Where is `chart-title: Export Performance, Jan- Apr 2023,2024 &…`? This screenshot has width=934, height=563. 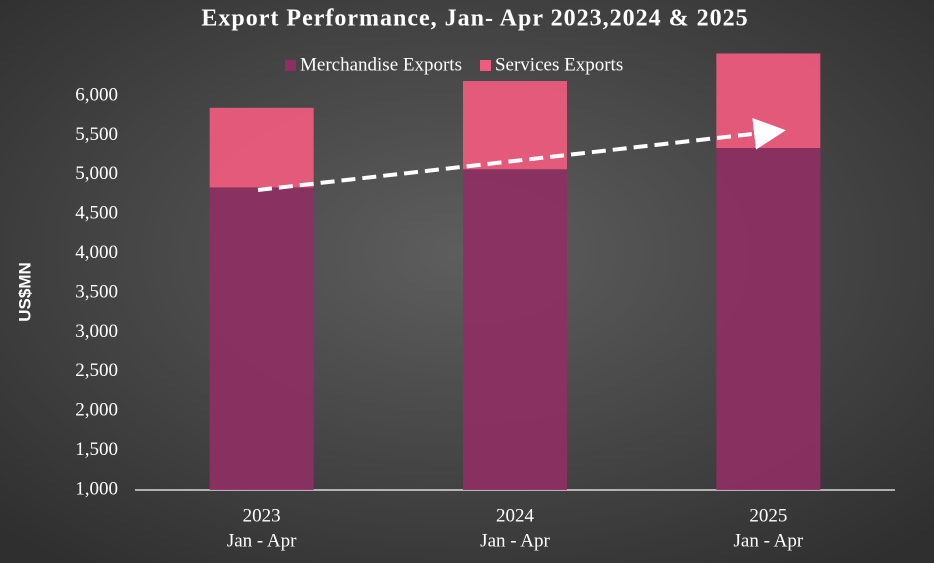
chart-title: Export Performance, Jan- Apr 2023,2024 &… is located at coordinates (474, 19).